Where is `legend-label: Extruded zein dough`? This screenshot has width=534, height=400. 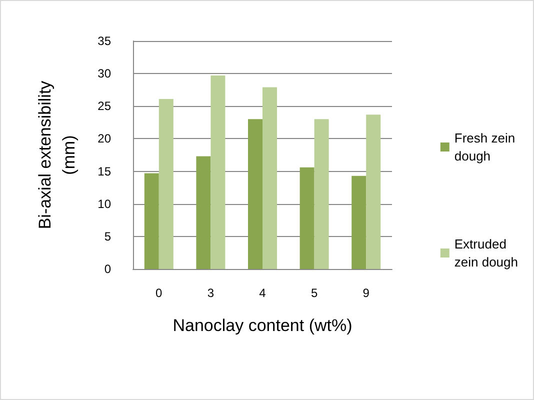 legend-label: Extruded zein dough is located at coordinates (486, 253).